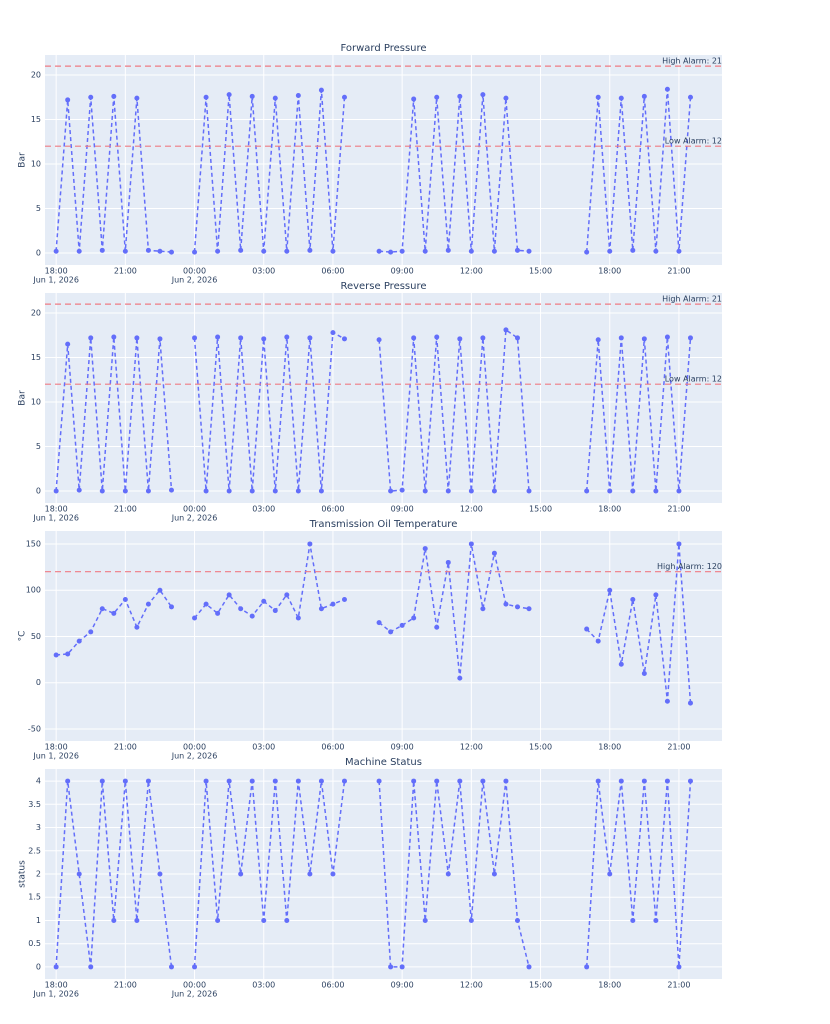 The height and width of the screenshot is (1024, 830). What do you see at coordinates (34, 897) in the screenshot?
I see `y-tick-label: 1.5` at bounding box center [34, 897].